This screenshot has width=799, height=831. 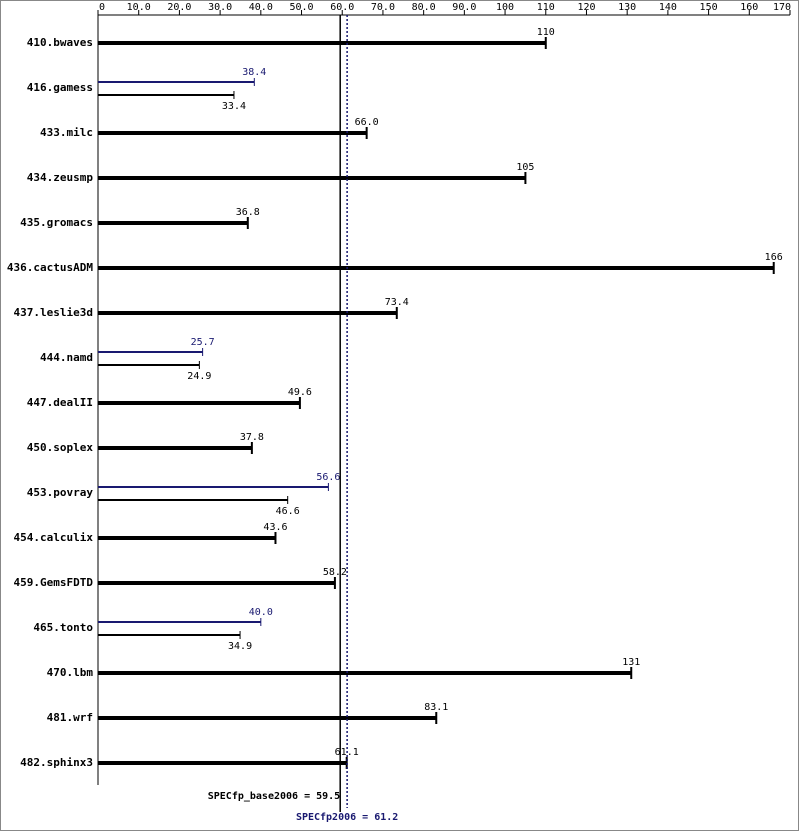 I want to click on x-tick-label: 50.0, so click(x=301, y=7).